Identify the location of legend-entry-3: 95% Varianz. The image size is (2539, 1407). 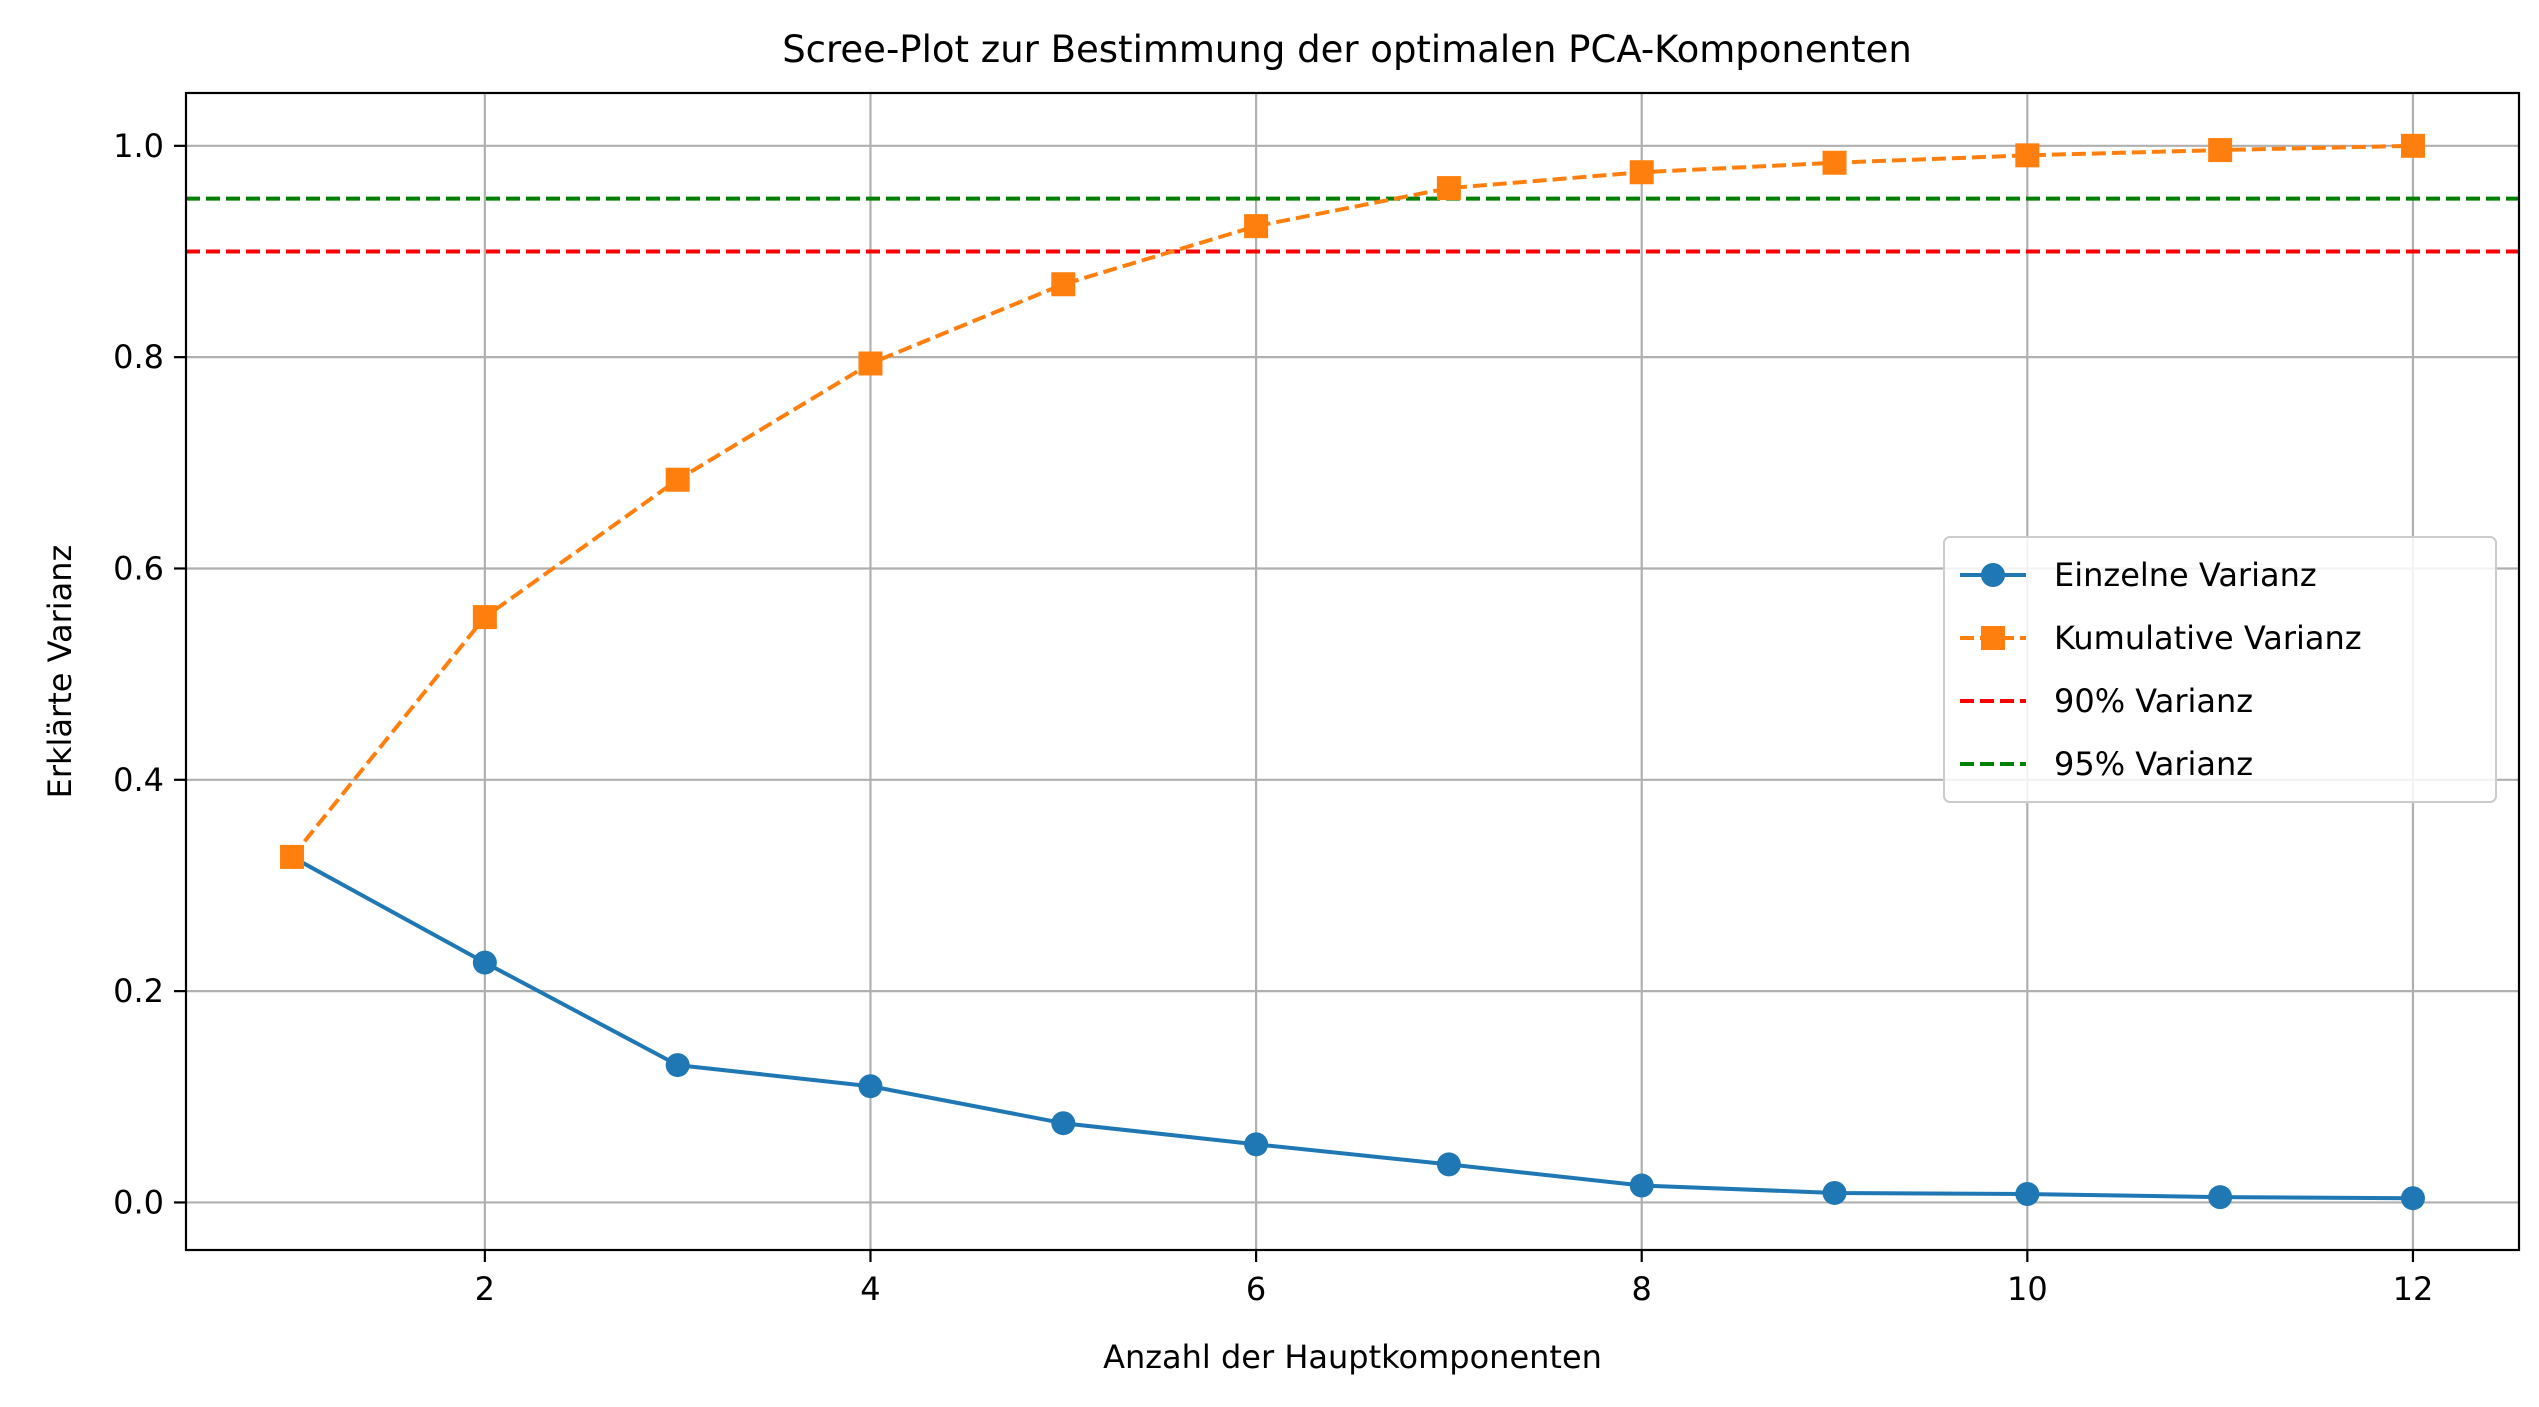
(2106, 764).